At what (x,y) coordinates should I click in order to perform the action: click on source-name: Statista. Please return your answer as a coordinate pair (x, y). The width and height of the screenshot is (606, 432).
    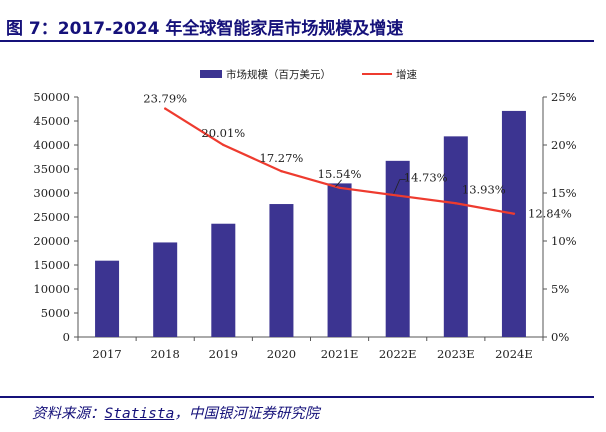
    Looking at the image, I should click on (139, 414).